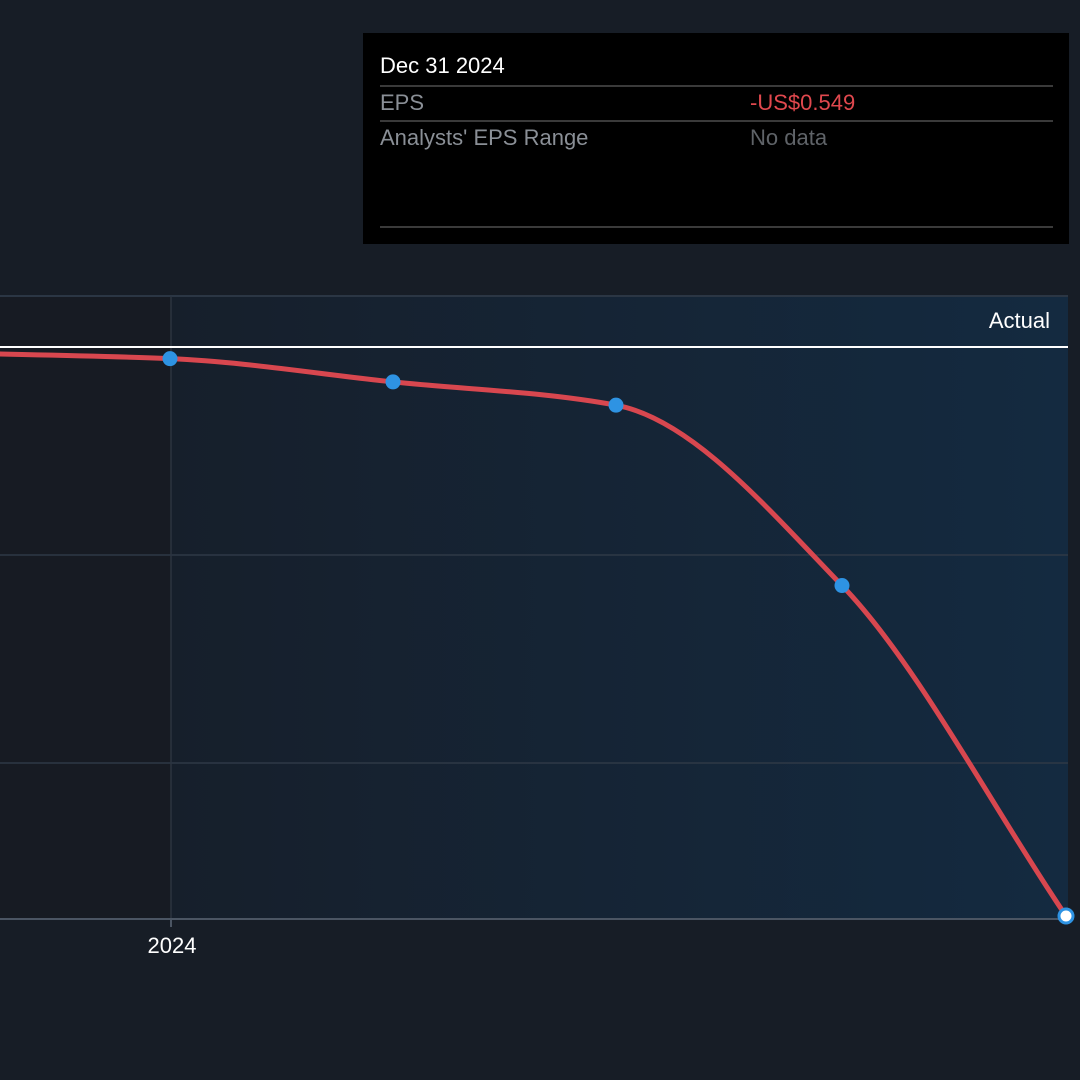  Describe the element at coordinates (1066, 916) in the screenshot. I see `eps-point-selected` at that location.